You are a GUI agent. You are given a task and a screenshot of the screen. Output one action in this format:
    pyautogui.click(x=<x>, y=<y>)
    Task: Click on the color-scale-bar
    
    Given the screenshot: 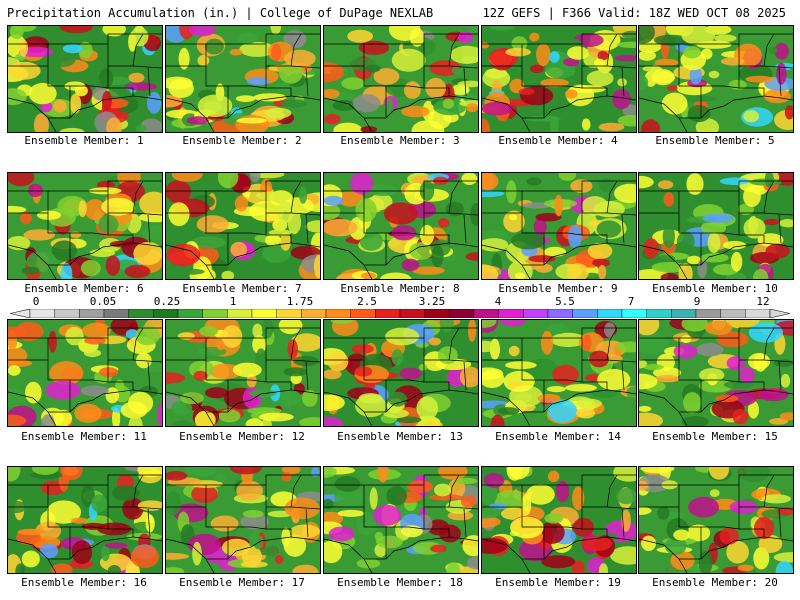 What is the action you would take?
    pyautogui.click(x=400, y=313)
    